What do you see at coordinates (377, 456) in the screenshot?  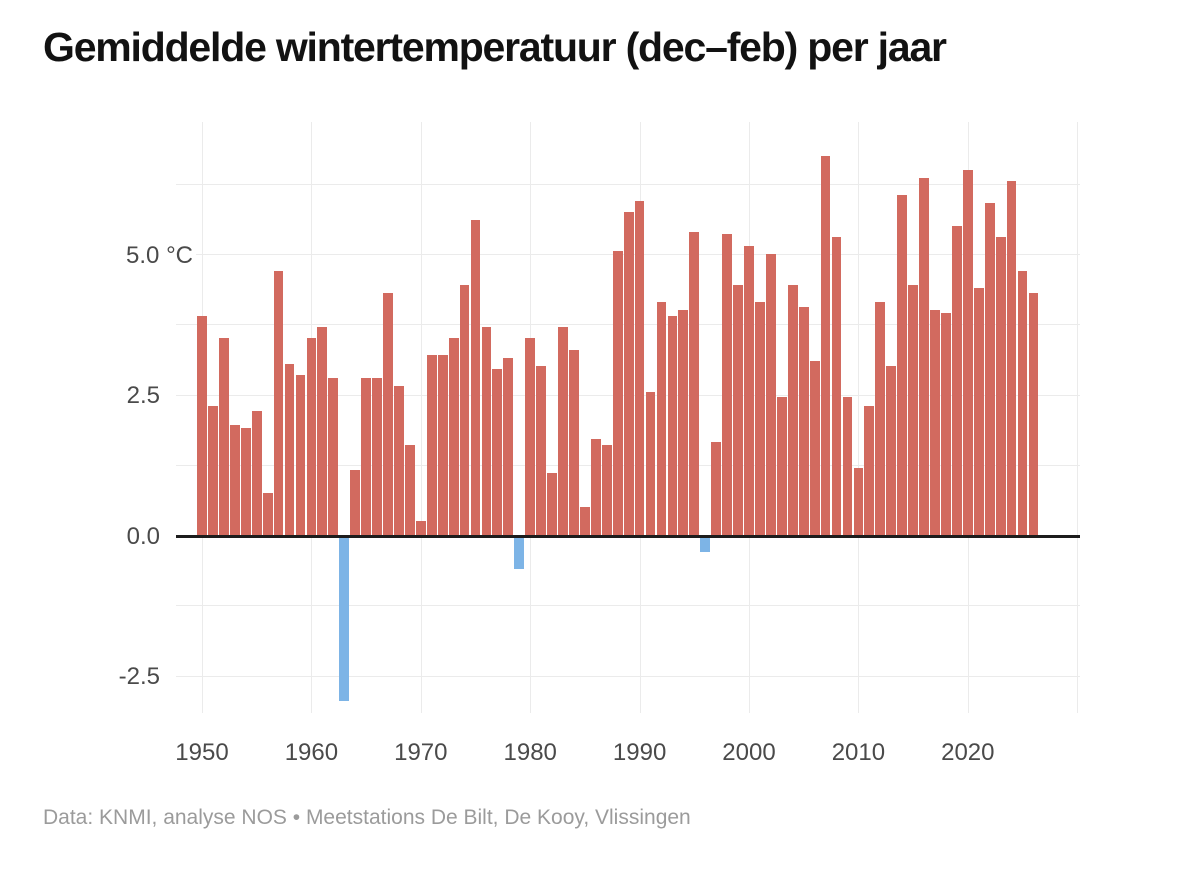 I see `bar-1966` at bounding box center [377, 456].